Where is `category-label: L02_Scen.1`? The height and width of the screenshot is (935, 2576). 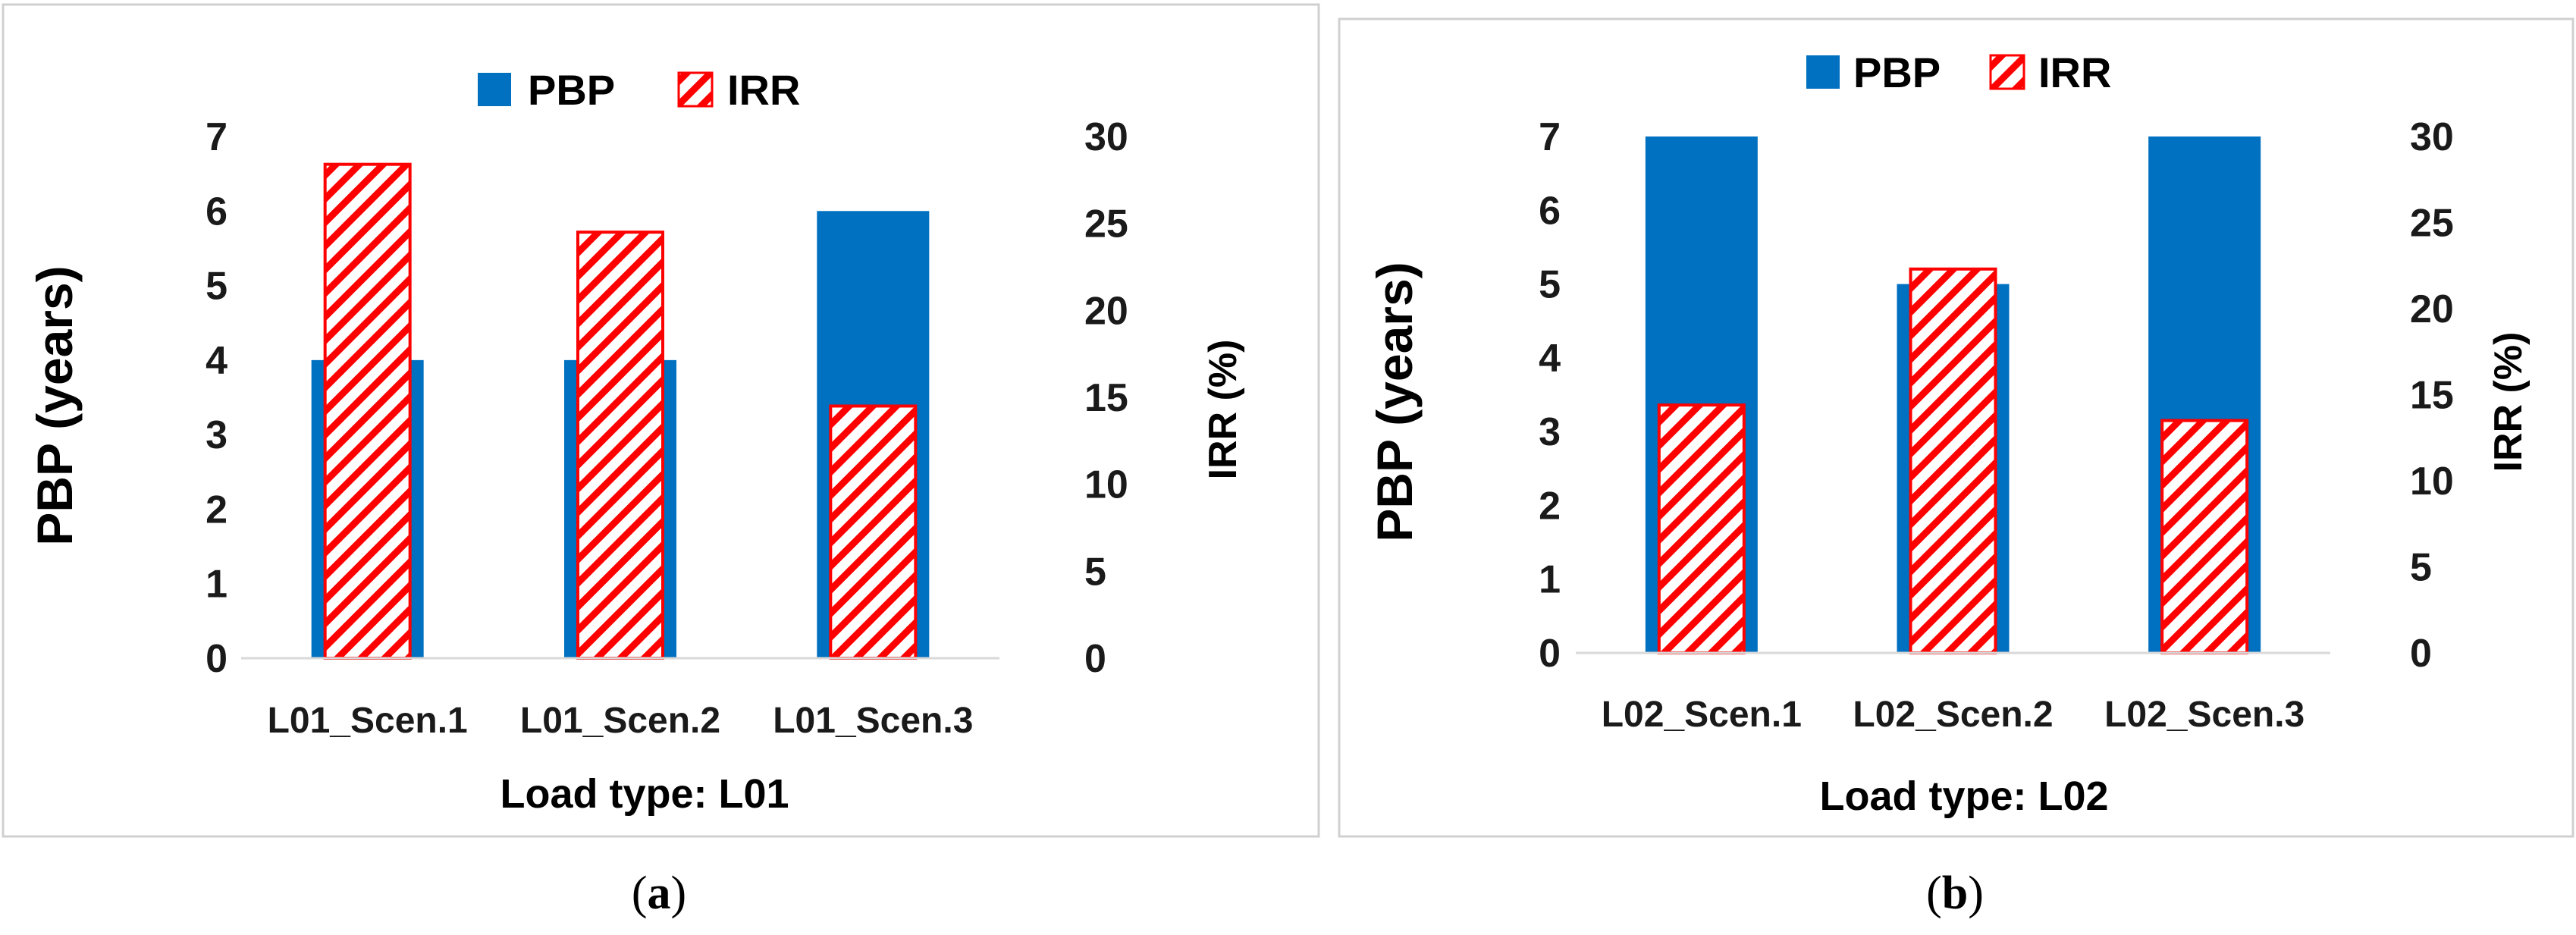 category-label: L02_Scen.1 is located at coordinates (1702, 715).